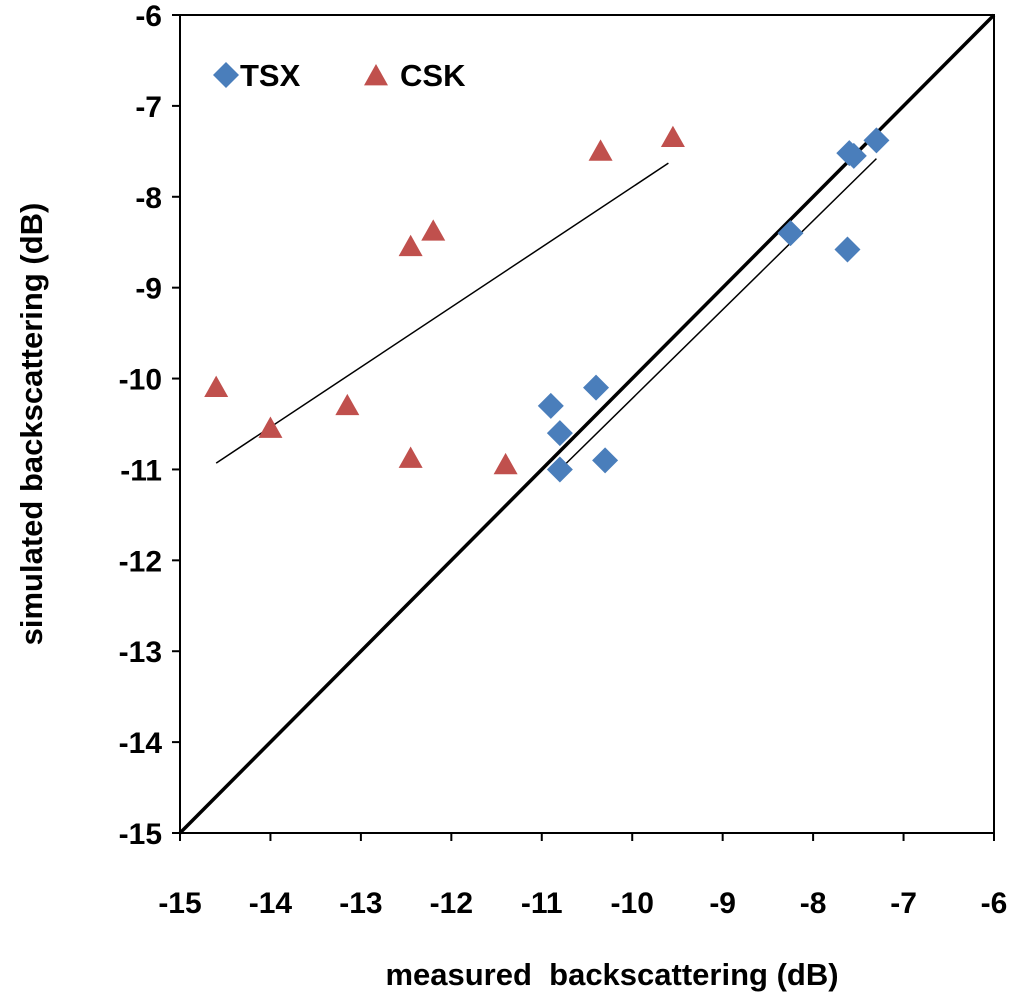 The width and height of the screenshot is (1014, 1005). What do you see at coordinates (141, 743) in the screenshot?
I see `y-tick-label: -14` at bounding box center [141, 743].